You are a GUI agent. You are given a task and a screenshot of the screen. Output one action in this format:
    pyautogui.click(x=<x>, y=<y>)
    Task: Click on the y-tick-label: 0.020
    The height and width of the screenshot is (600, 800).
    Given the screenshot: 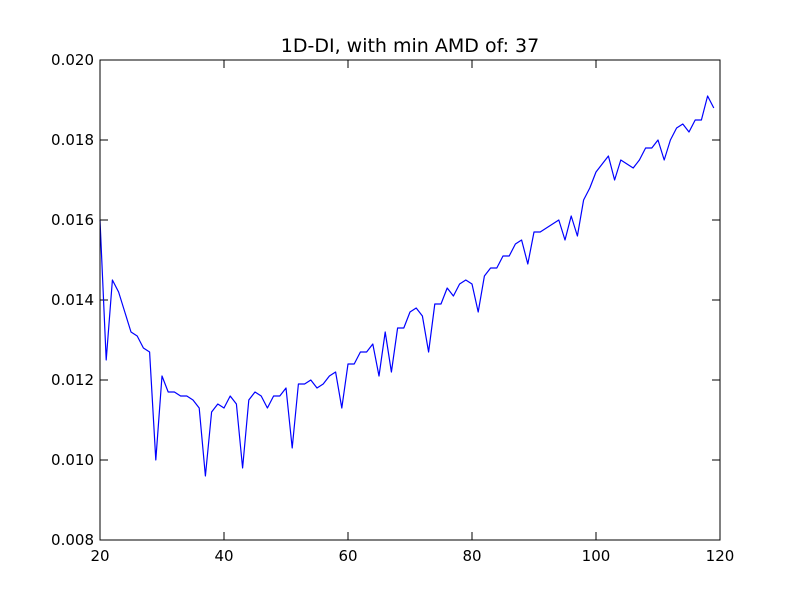 What is the action you would take?
    pyautogui.click(x=72, y=60)
    